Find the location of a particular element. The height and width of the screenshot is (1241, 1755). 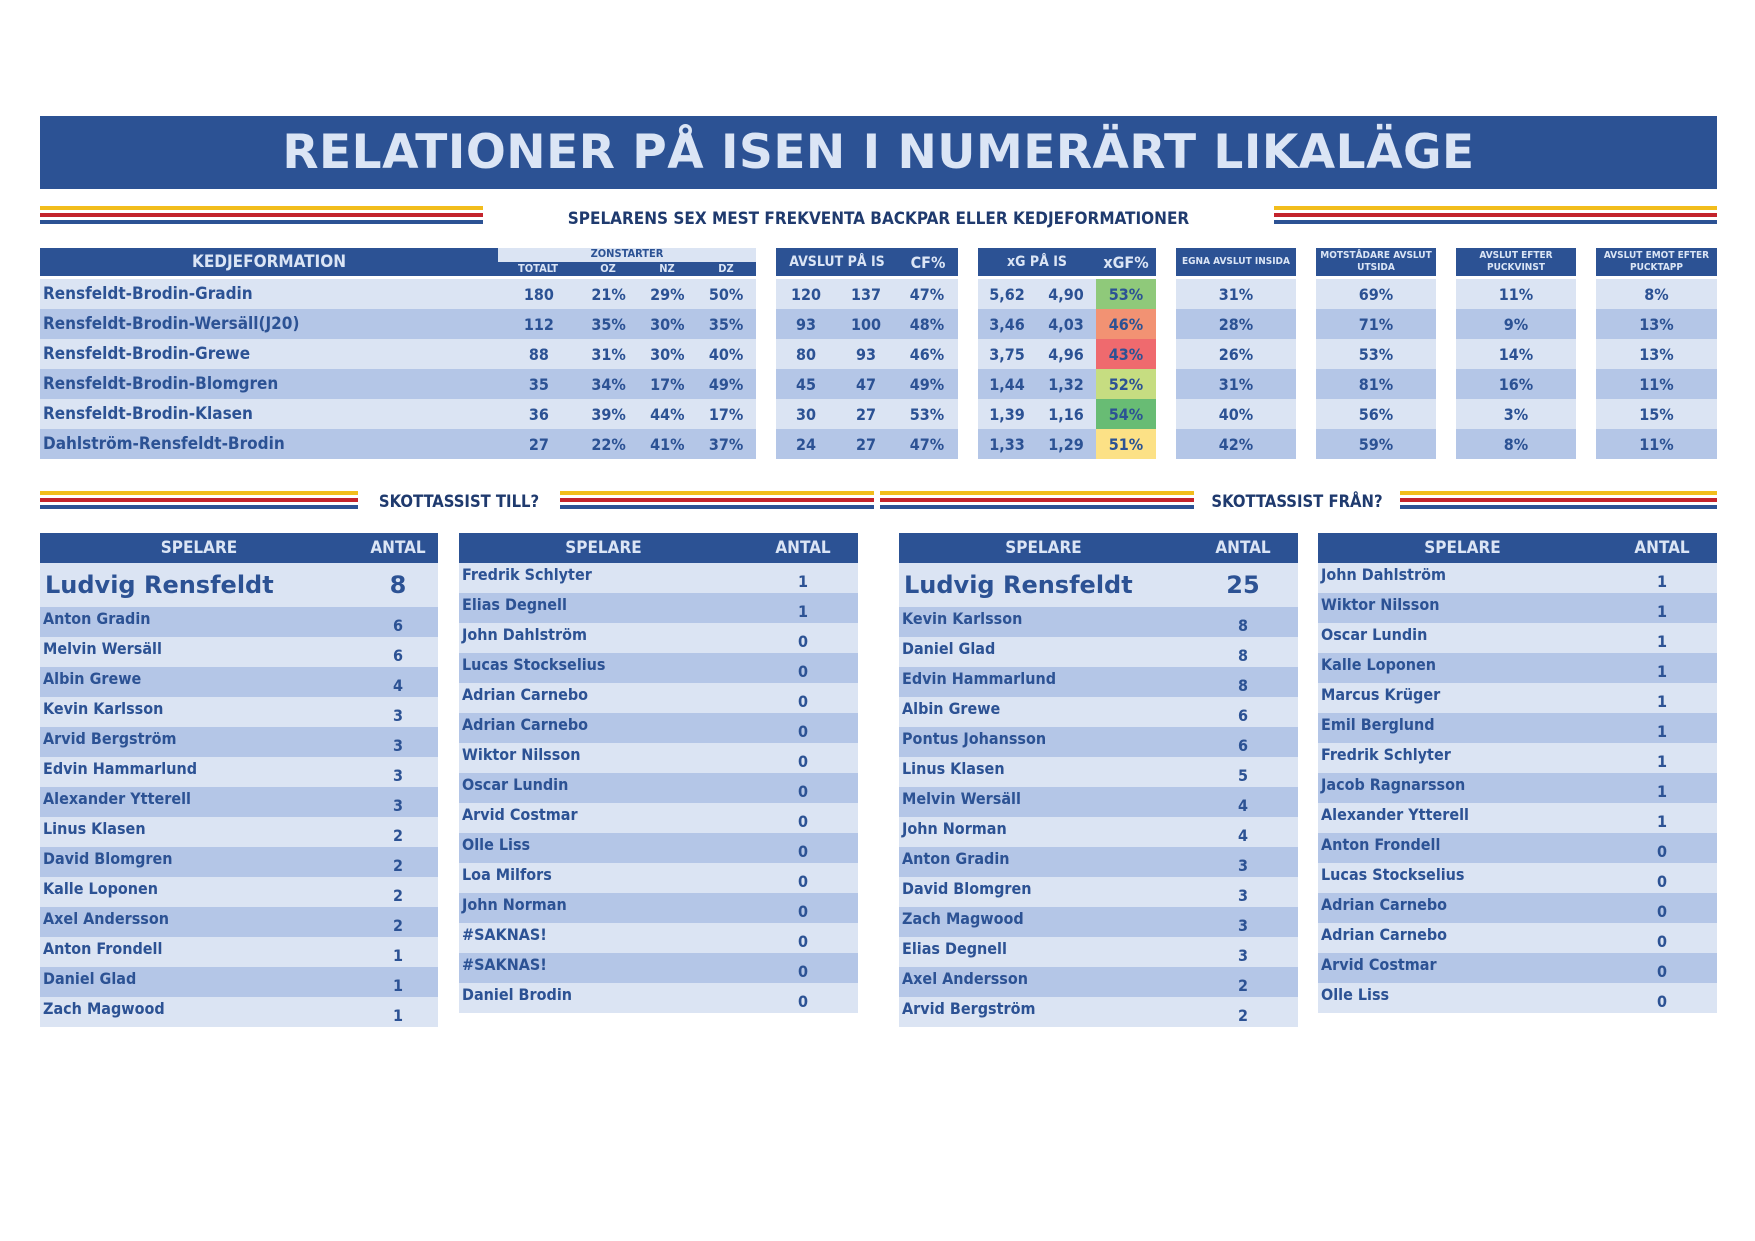

player-row: Daniel Brodin 0 is located at coordinates (658, 998).